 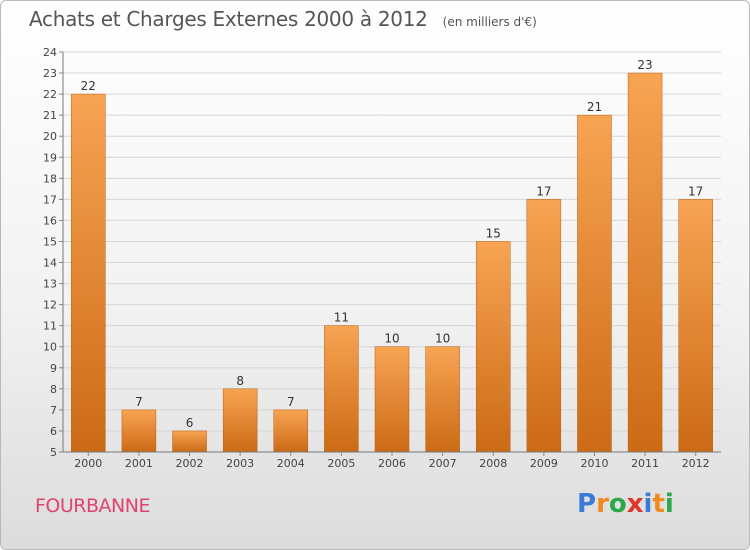 What do you see at coordinates (695, 326) in the screenshot?
I see `bar-2012` at bounding box center [695, 326].